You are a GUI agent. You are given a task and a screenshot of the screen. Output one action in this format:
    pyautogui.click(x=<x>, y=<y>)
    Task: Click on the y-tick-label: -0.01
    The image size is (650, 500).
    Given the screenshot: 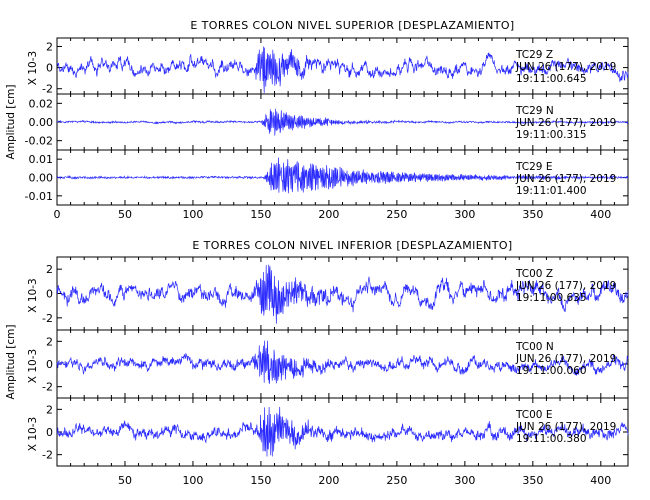 What is the action you would take?
    pyautogui.click(x=39, y=196)
    